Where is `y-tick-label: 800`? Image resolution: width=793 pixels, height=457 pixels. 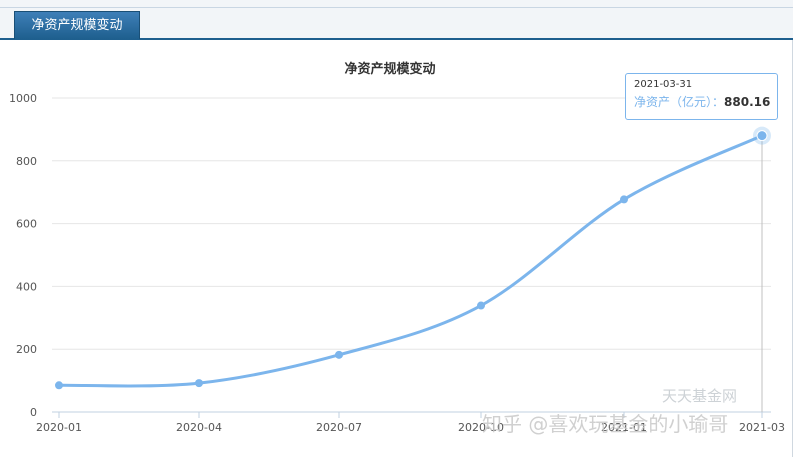 y-tick-label: 800 is located at coordinates (26, 161).